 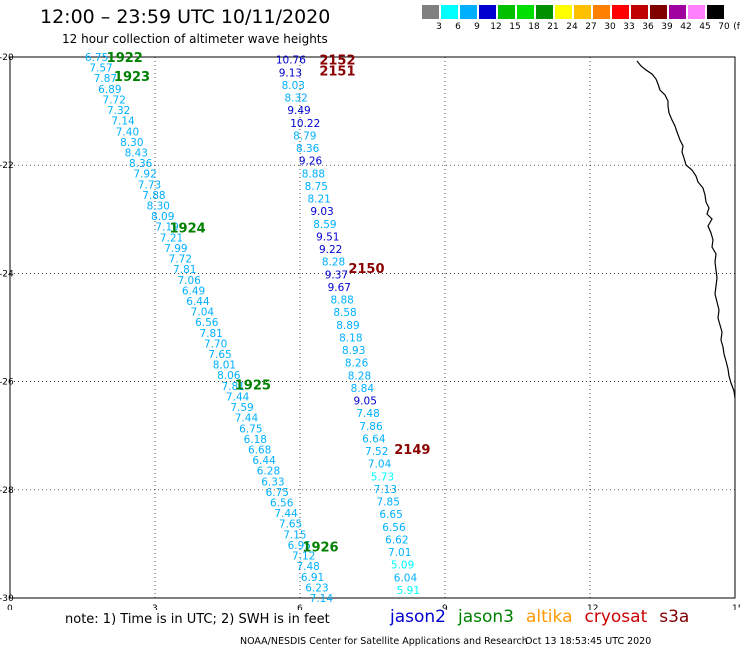 What do you see at coordinates (371, 427) in the screenshot?
I see `wave-height-value: 7.86` at bounding box center [371, 427].